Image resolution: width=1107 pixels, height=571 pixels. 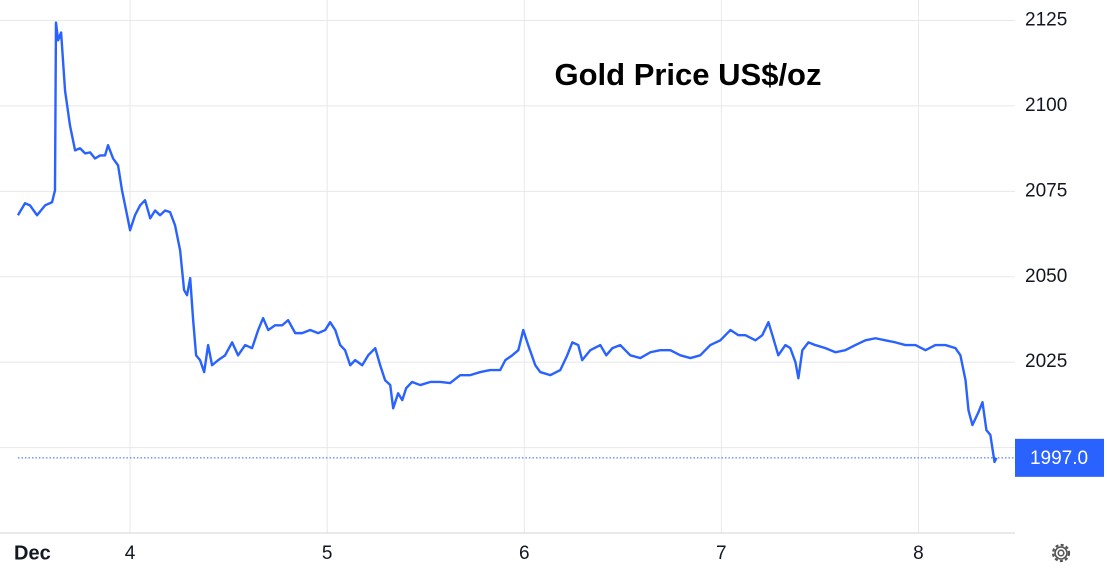 What do you see at coordinates (1061, 553) in the screenshot?
I see `settings-icon` at bounding box center [1061, 553].